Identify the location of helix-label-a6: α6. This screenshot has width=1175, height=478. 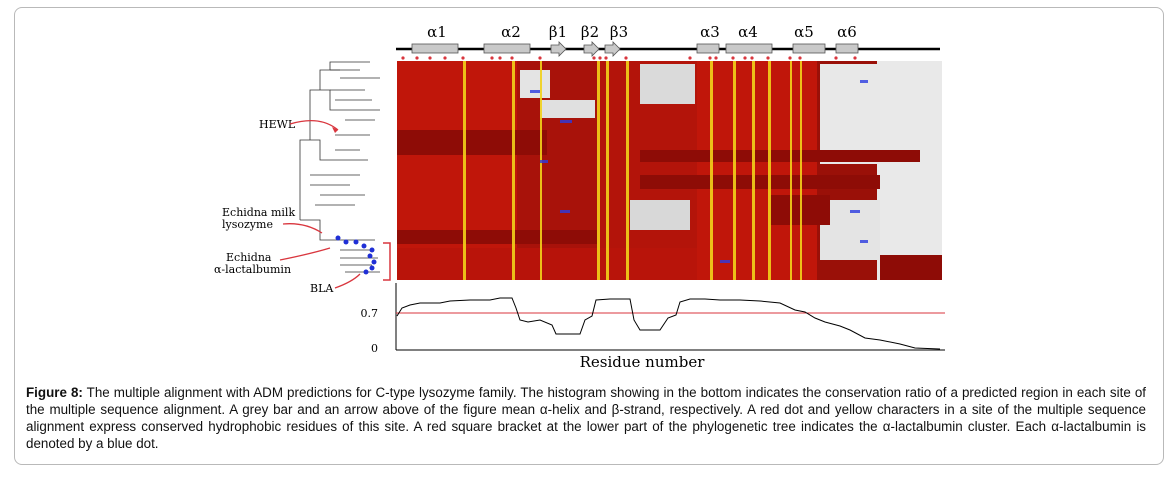
(847, 32).